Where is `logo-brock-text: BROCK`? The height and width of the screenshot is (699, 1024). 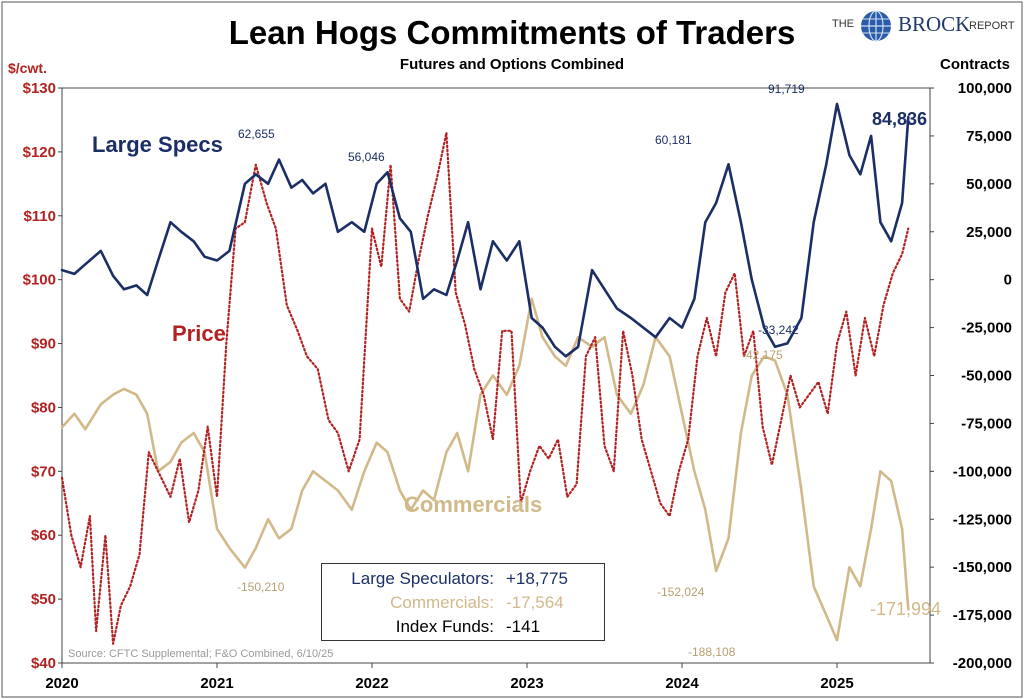 logo-brock-text: BROCK is located at coordinates (934, 24).